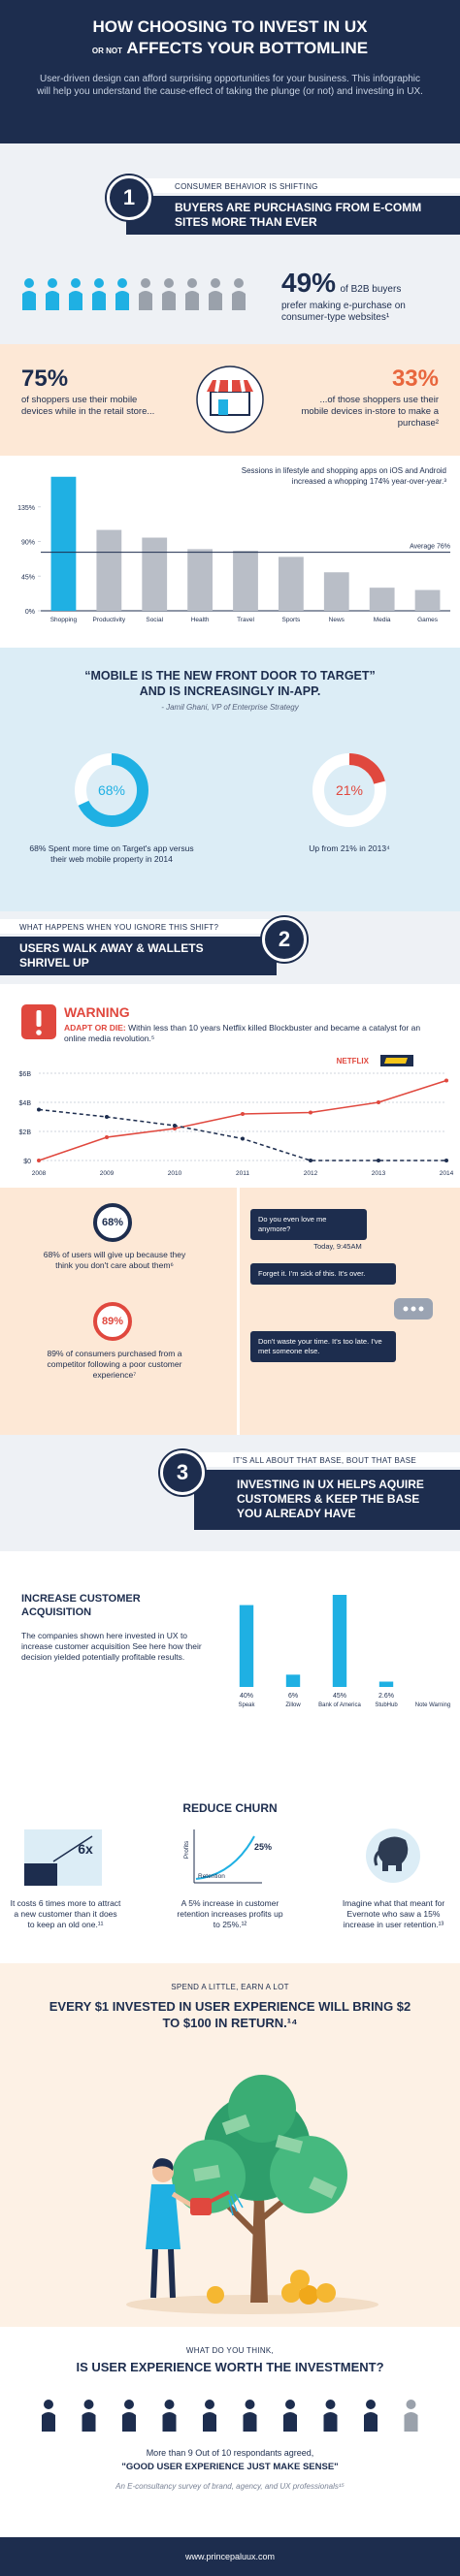  What do you see at coordinates (293, 1696) in the screenshot?
I see `value-label: 6%` at bounding box center [293, 1696].